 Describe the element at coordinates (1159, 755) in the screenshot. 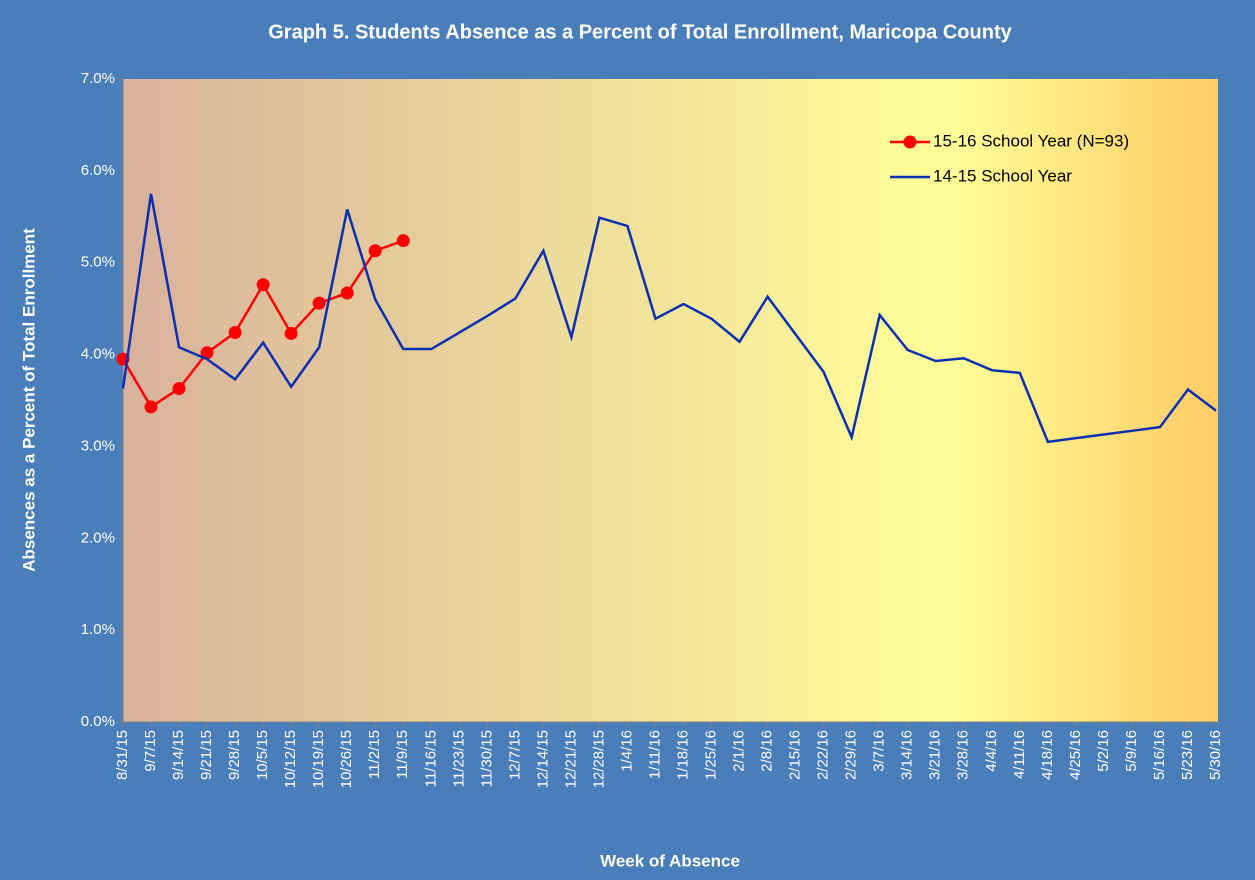

I see `x-tick-label: 5/16/16` at that location.